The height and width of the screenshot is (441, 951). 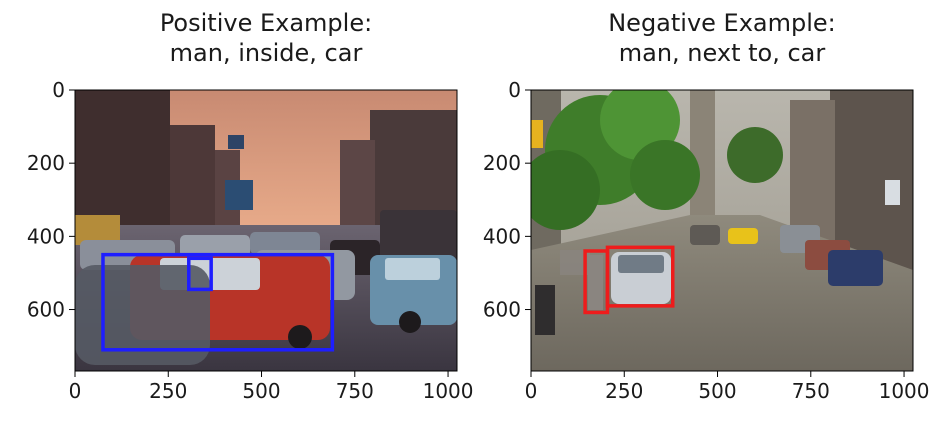 What do you see at coordinates (624, 391) in the screenshot?
I see `right-xtick-label: 250` at bounding box center [624, 391].